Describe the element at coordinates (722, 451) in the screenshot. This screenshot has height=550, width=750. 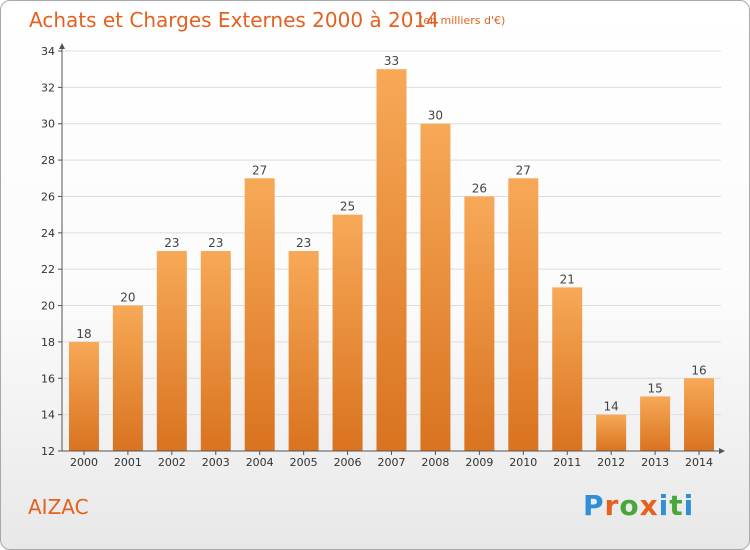
I see `x-axis-arrow` at that location.